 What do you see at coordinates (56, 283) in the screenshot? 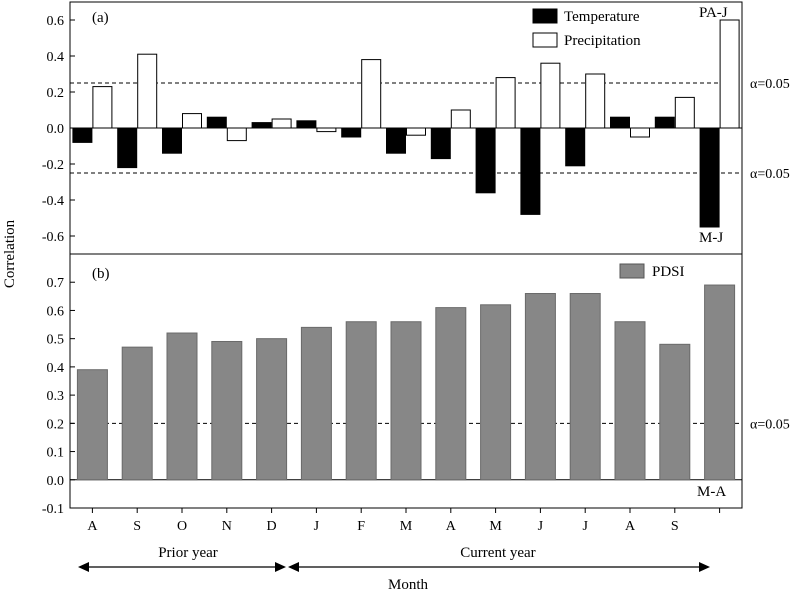
I see `y-tick-label: 0.7` at bounding box center [56, 283].